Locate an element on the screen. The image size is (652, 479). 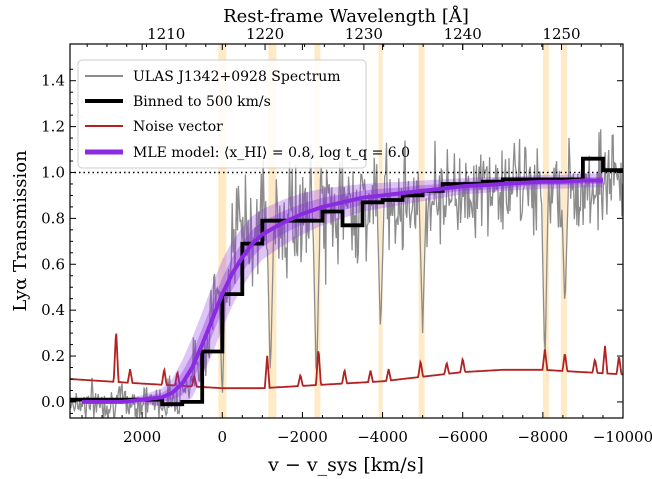
top-tick-label: 1220 is located at coordinates (265, 34).